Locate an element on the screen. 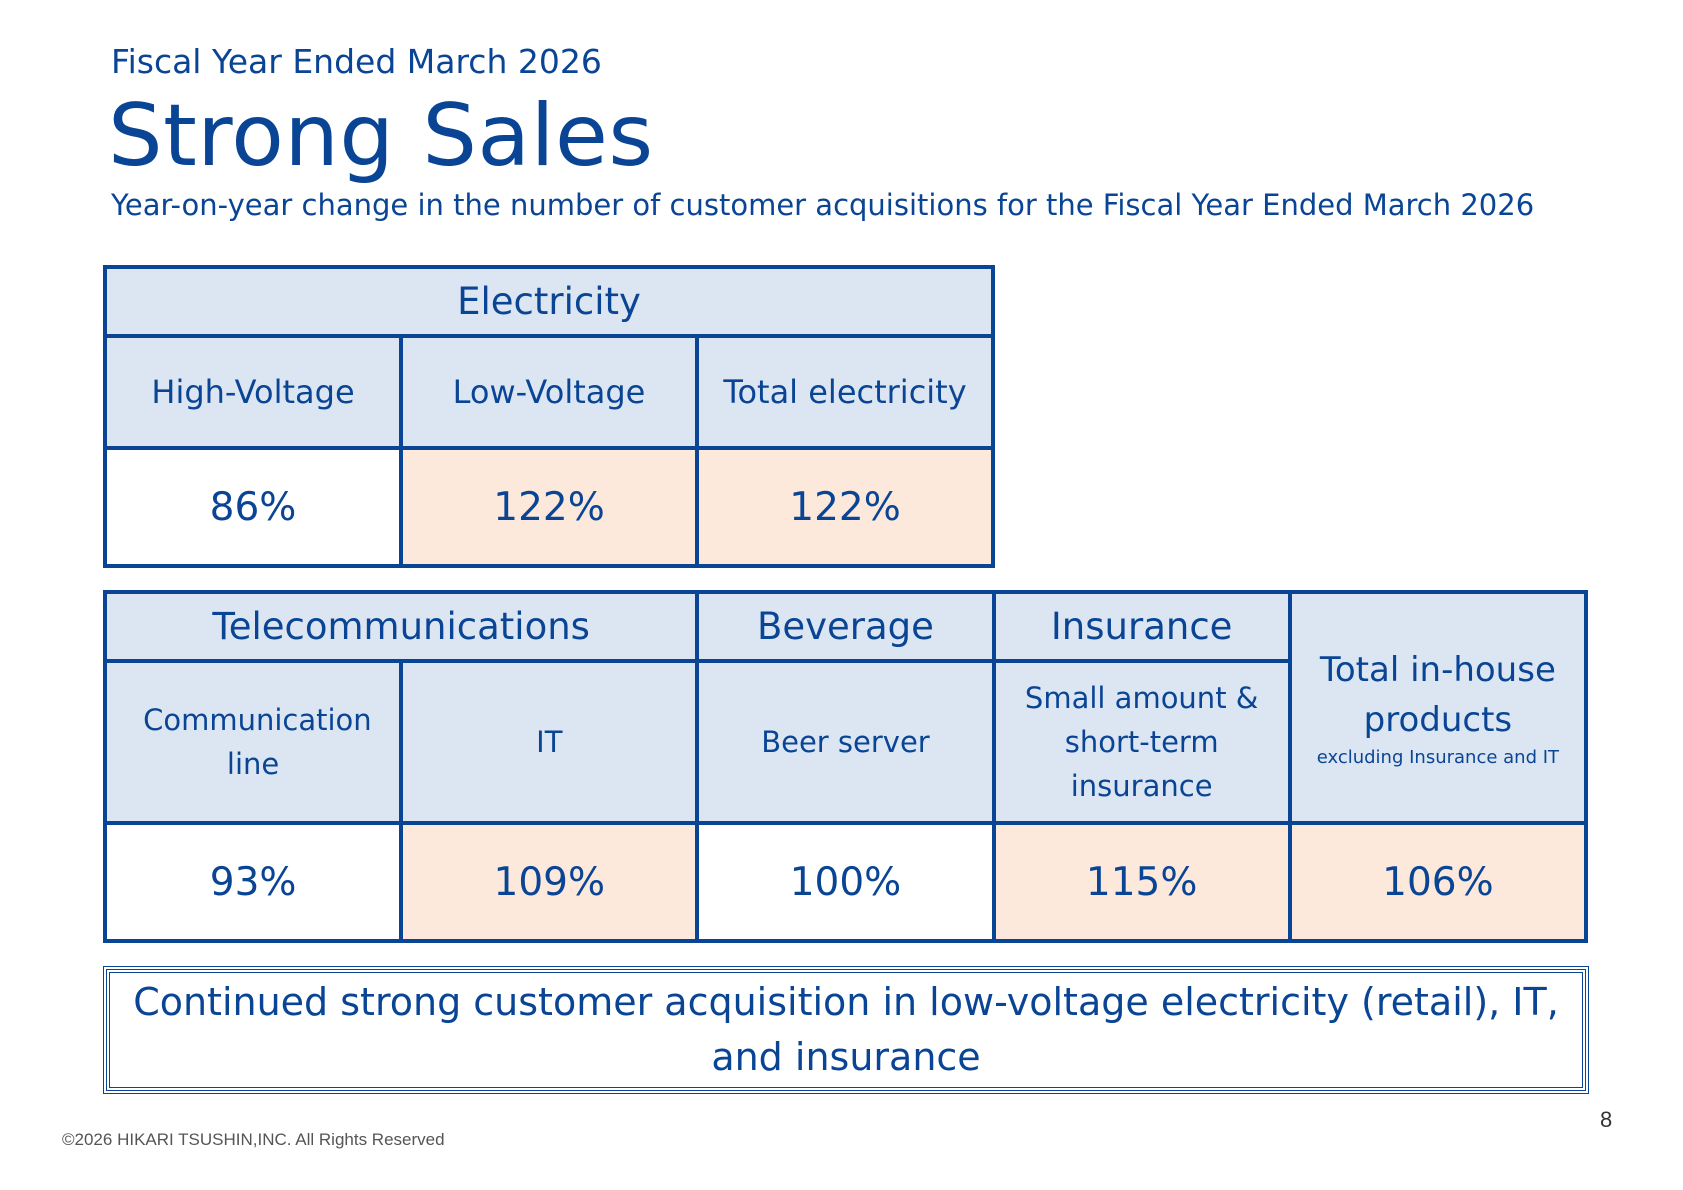 Image resolution: width=1683 pixels, height=1190 pixels. insurance-subheader: Small amount & short-term insurance is located at coordinates (1141, 742).